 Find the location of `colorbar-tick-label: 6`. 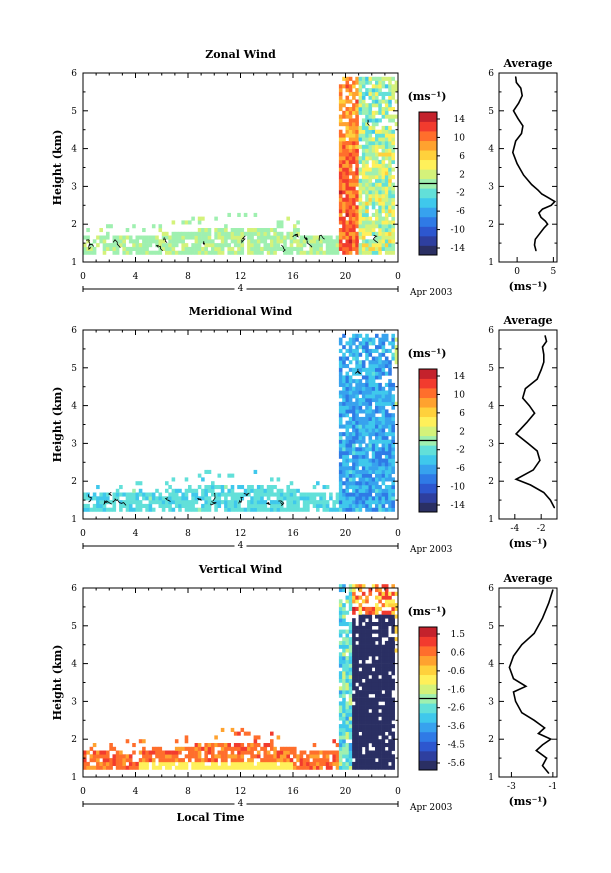

colorbar-tick-label: 6 is located at coordinates (462, 157).